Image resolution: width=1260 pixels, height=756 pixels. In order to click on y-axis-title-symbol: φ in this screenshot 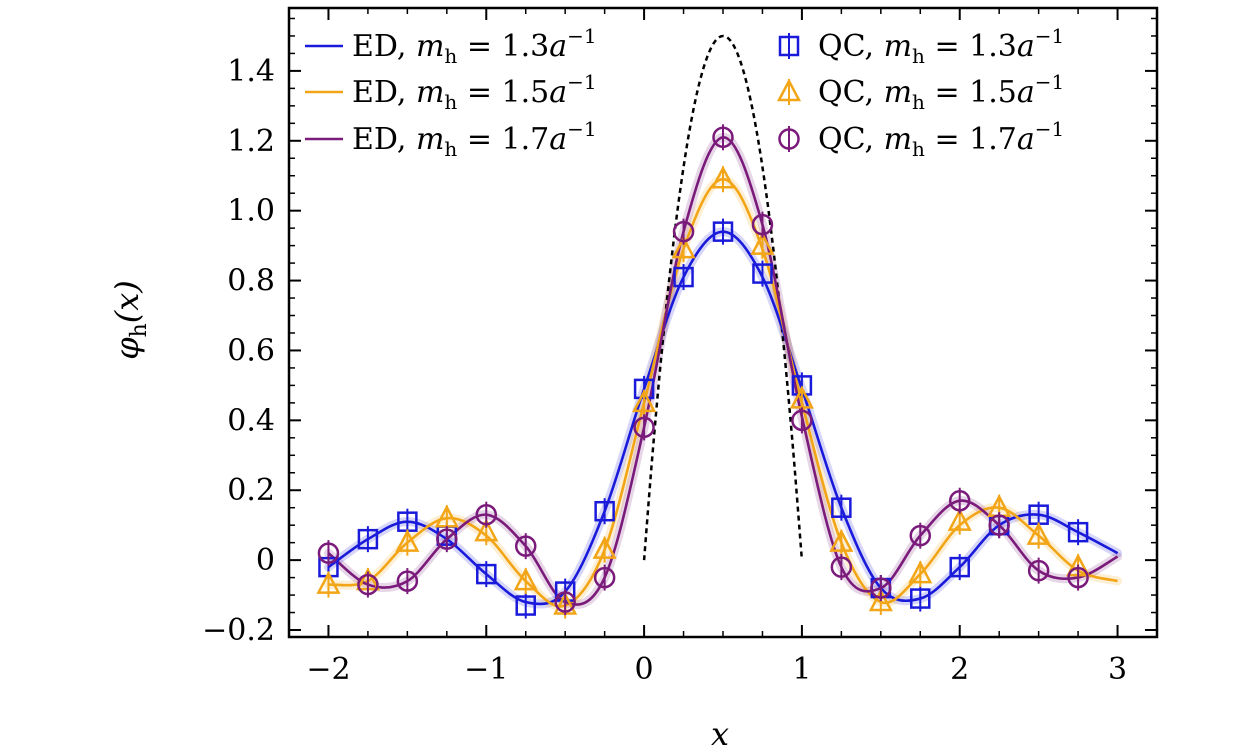, I will do `click(127, 348)`.